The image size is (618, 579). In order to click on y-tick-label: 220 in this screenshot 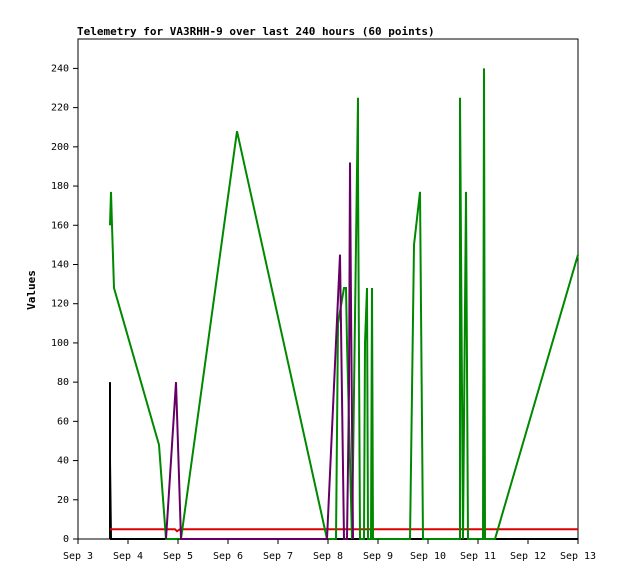, I will do `click(60, 108)`.